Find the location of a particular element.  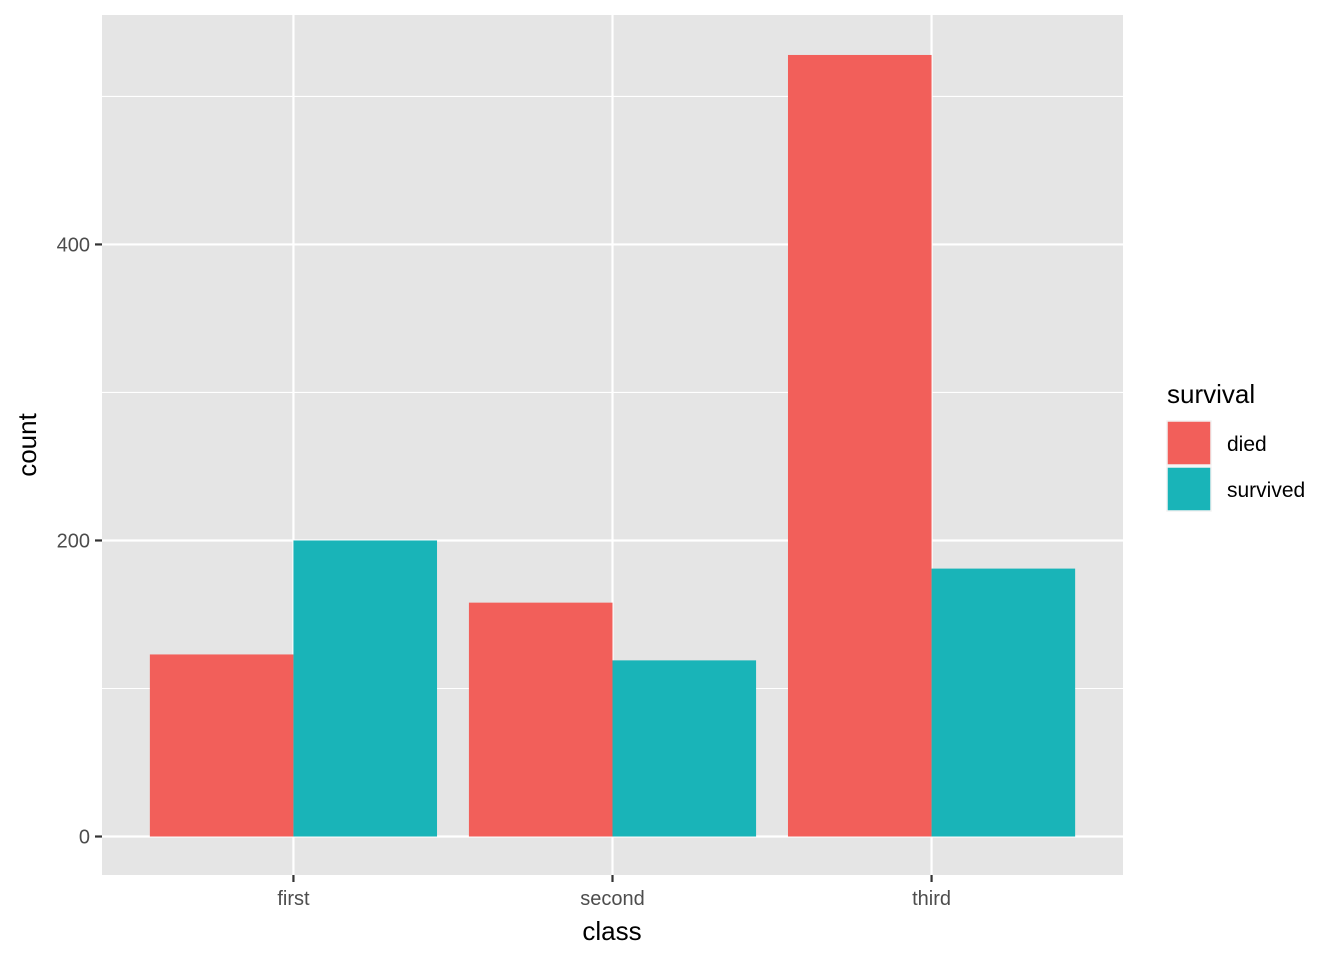

bar-survived-first is located at coordinates (365, 688).